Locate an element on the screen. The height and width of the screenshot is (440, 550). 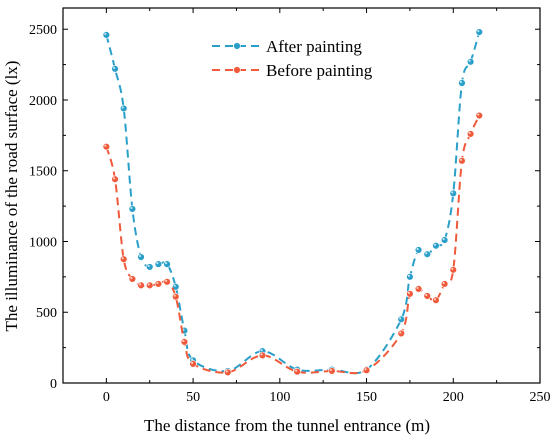
y-tick-label: 500 is located at coordinates (46, 313).